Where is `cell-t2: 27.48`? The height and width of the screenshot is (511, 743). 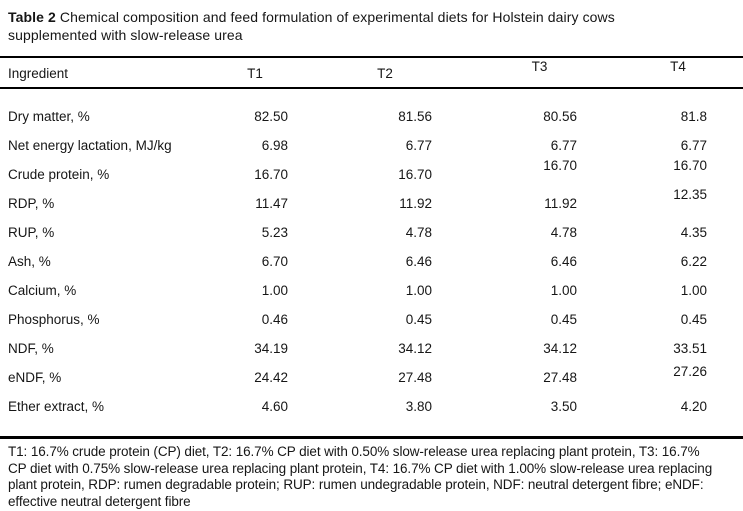
cell-t2: 27.48 is located at coordinates (415, 377).